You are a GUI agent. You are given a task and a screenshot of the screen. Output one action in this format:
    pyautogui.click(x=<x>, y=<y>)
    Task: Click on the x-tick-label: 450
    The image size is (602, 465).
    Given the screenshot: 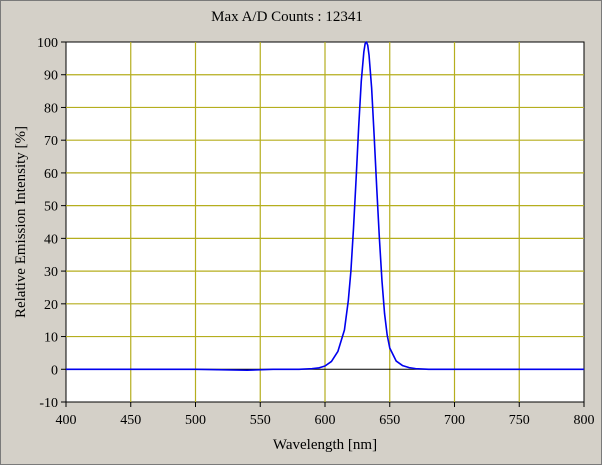 What is the action you would take?
    pyautogui.click(x=130, y=420)
    